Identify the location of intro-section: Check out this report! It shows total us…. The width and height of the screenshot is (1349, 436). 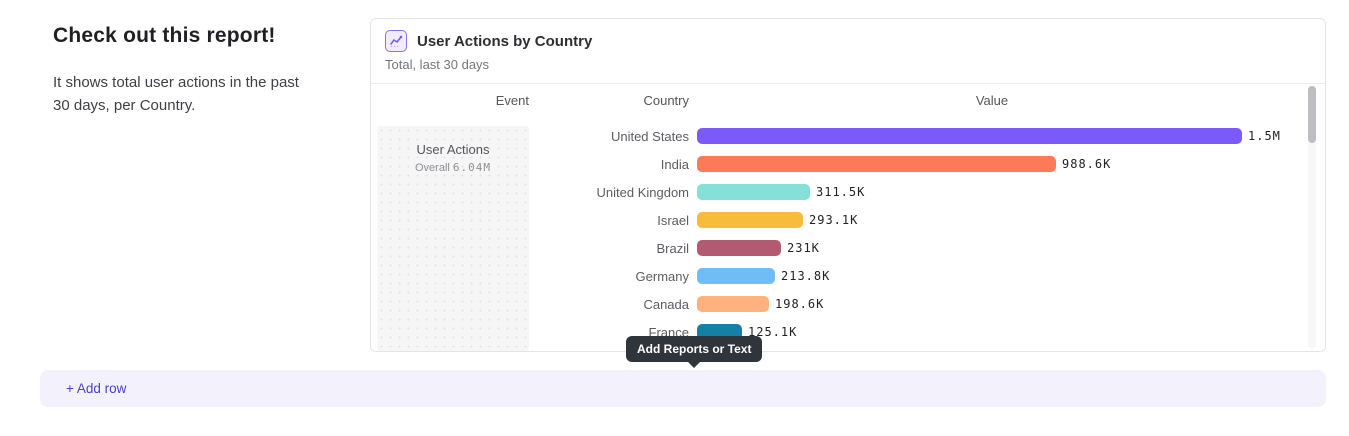
(178, 70).